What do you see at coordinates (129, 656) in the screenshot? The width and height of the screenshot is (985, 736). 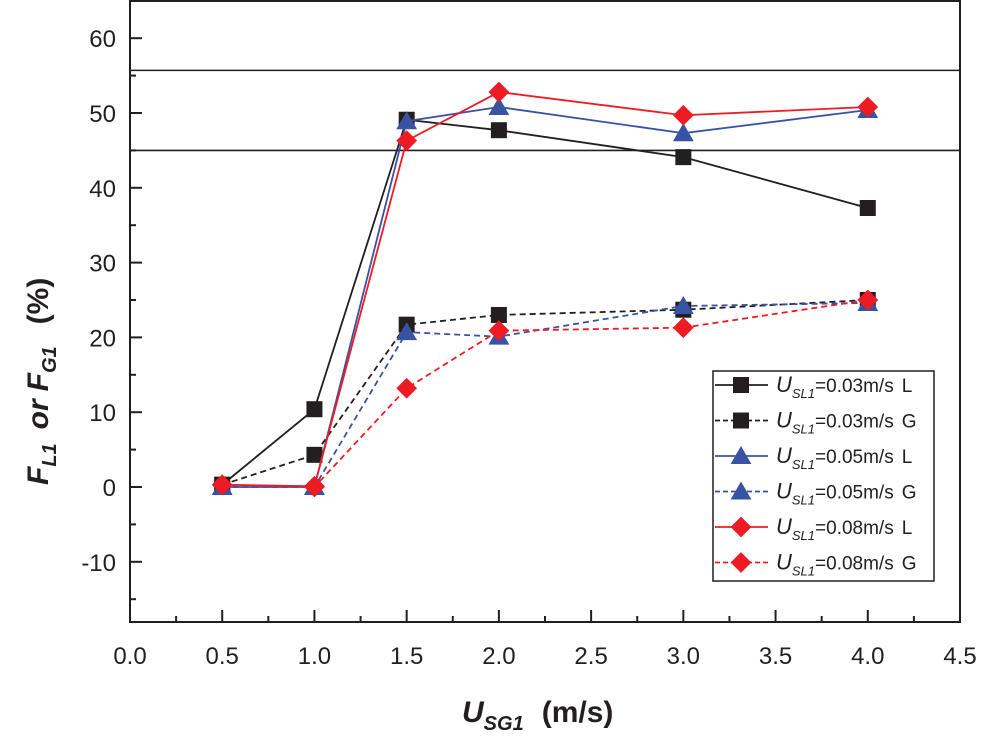 I see `x-tick-label: 0.0` at bounding box center [129, 656].